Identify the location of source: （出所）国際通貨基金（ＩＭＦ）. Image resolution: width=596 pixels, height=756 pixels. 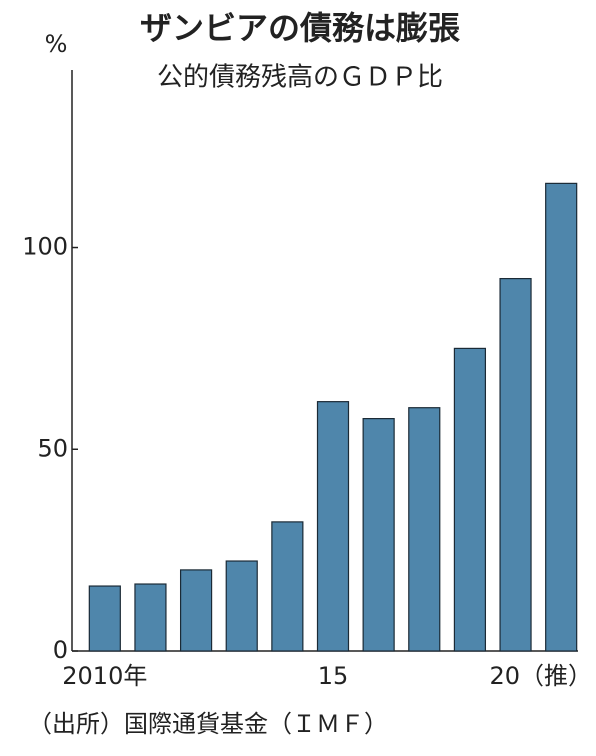
(208, 724).